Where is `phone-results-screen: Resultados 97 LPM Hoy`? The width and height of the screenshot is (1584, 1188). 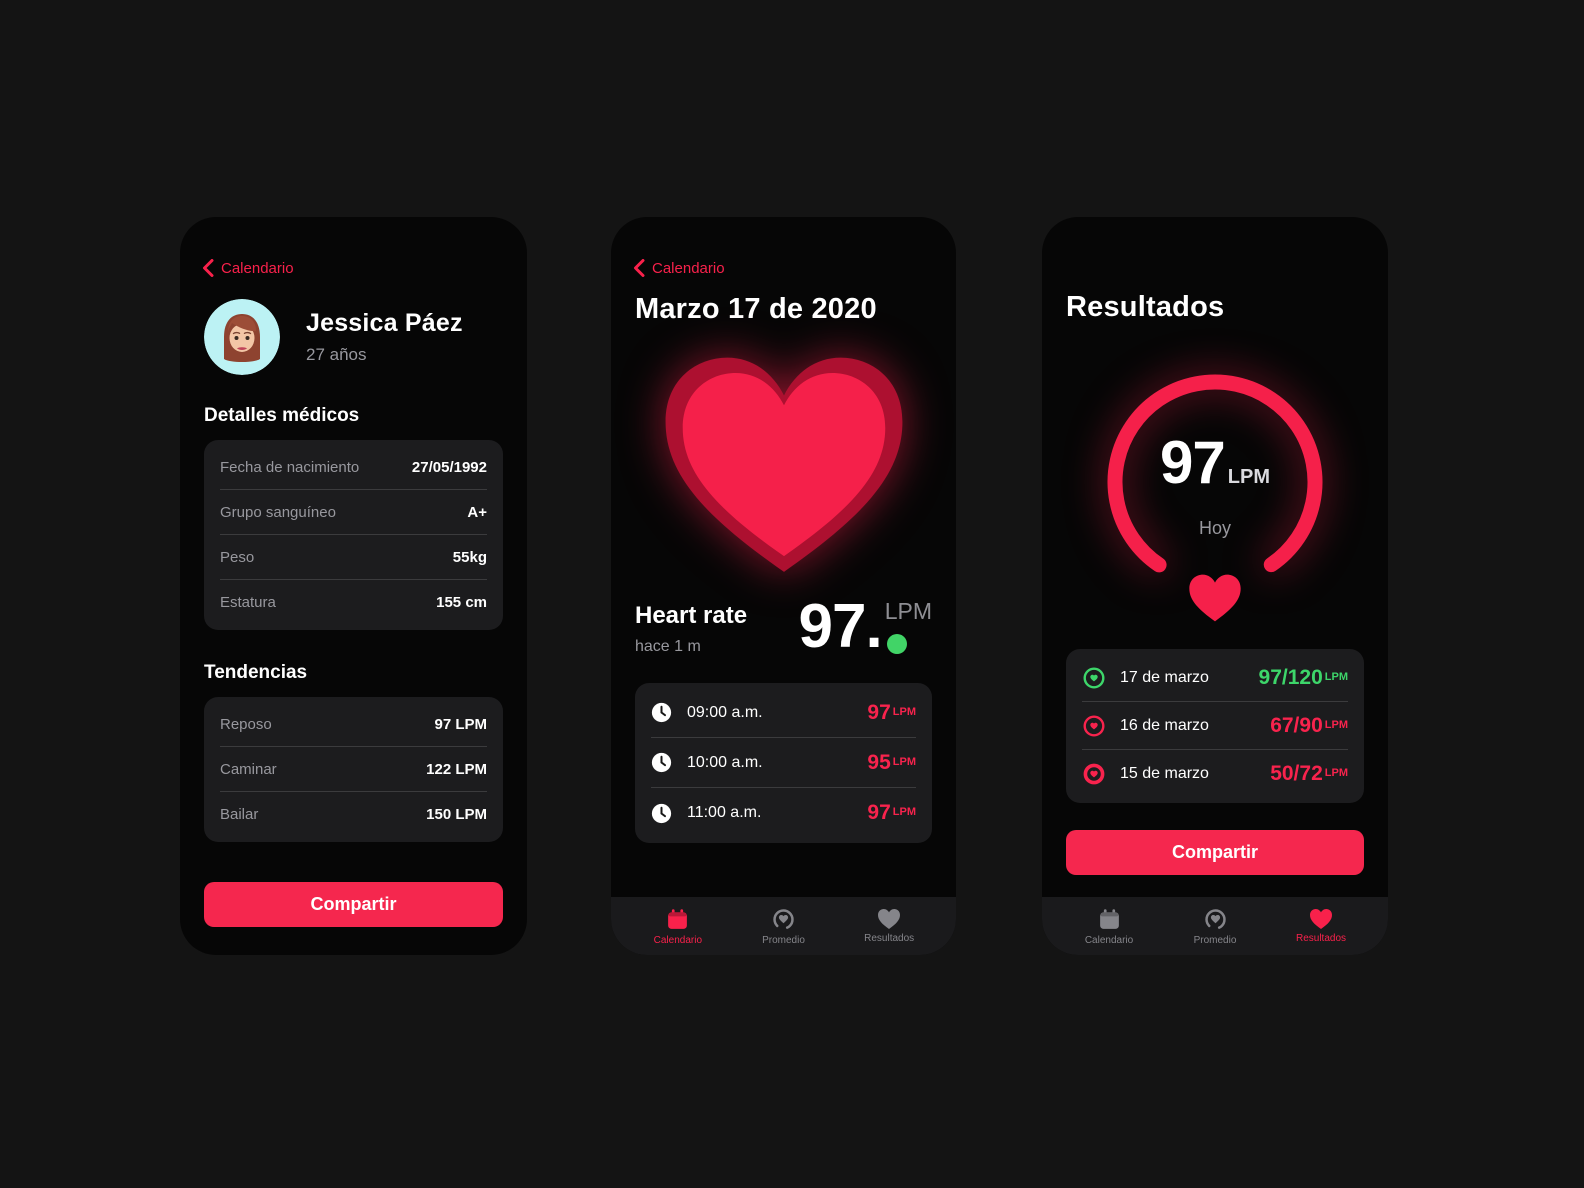
phone-results-screen: Resultados 97 LPM Hoy is located at coordinates (1215, 586).